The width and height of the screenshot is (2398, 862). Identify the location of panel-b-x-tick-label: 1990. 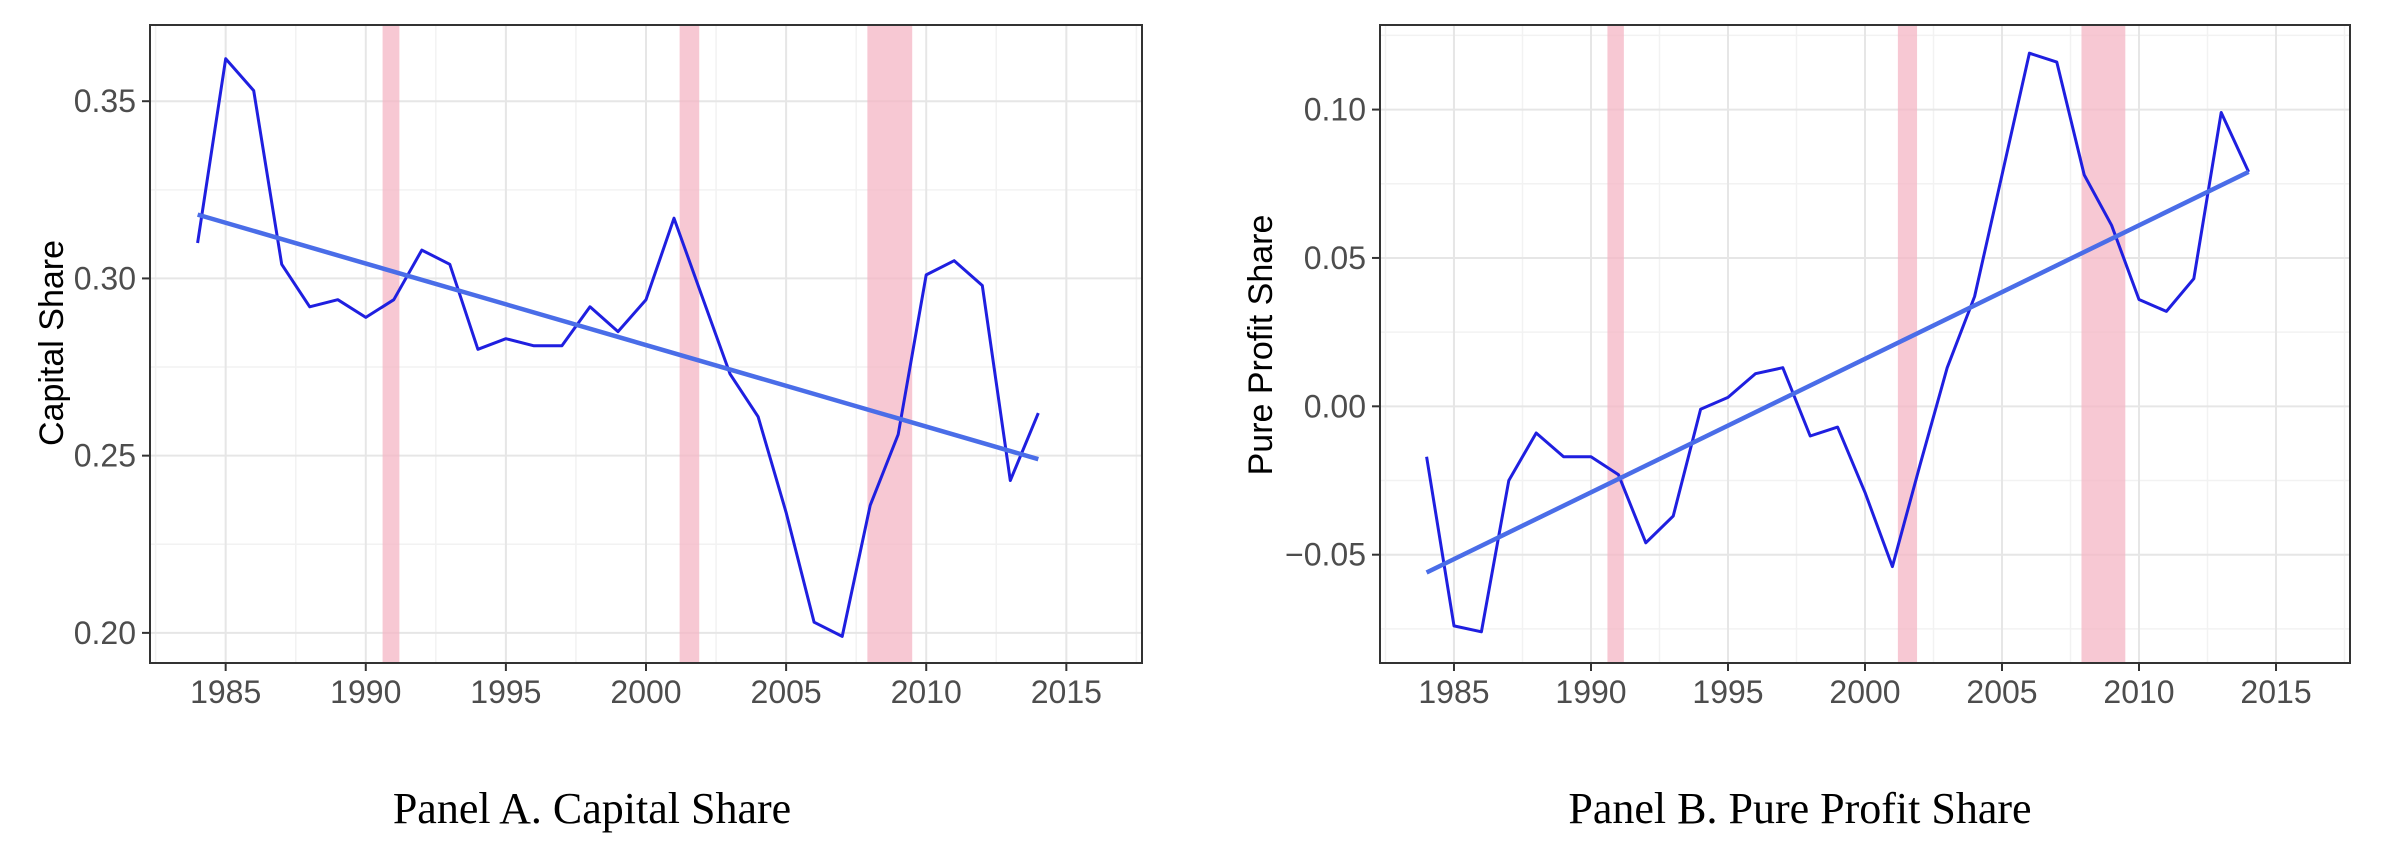
(1590, 692).